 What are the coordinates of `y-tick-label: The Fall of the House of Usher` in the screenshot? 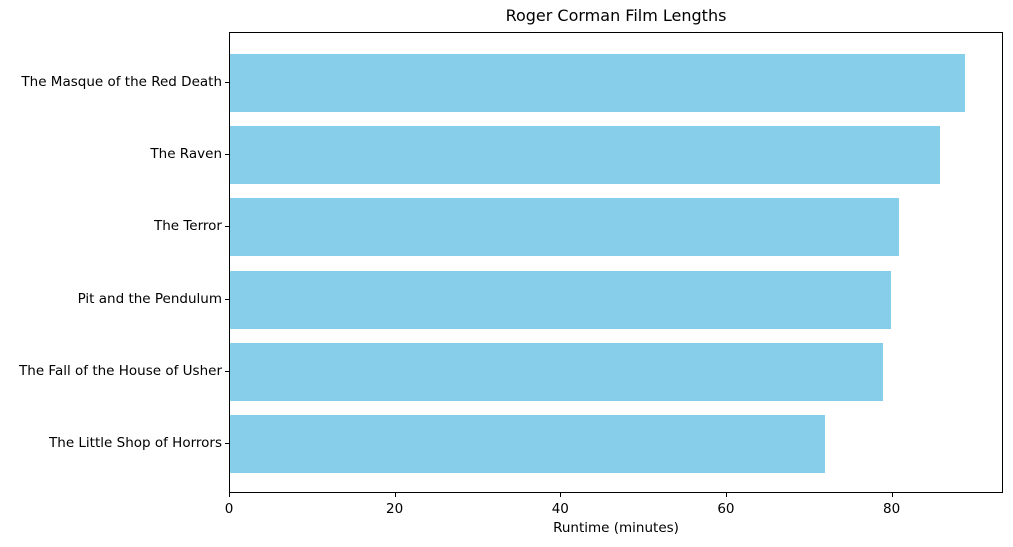 It's located at (120, 370).